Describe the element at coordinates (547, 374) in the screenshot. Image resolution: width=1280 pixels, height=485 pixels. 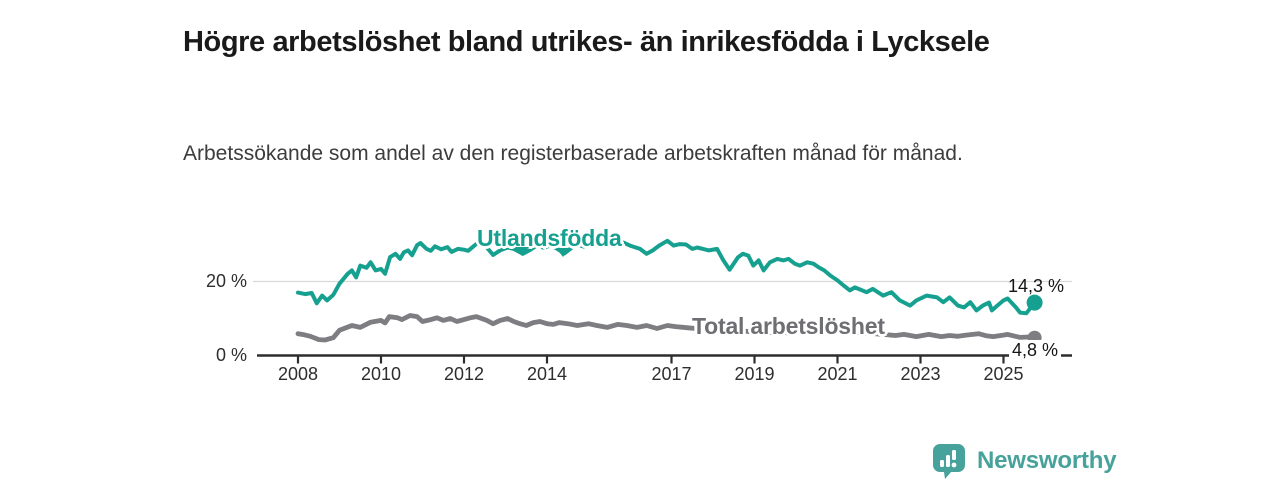
I see `x-axis-tick-label: 2014` at that location.